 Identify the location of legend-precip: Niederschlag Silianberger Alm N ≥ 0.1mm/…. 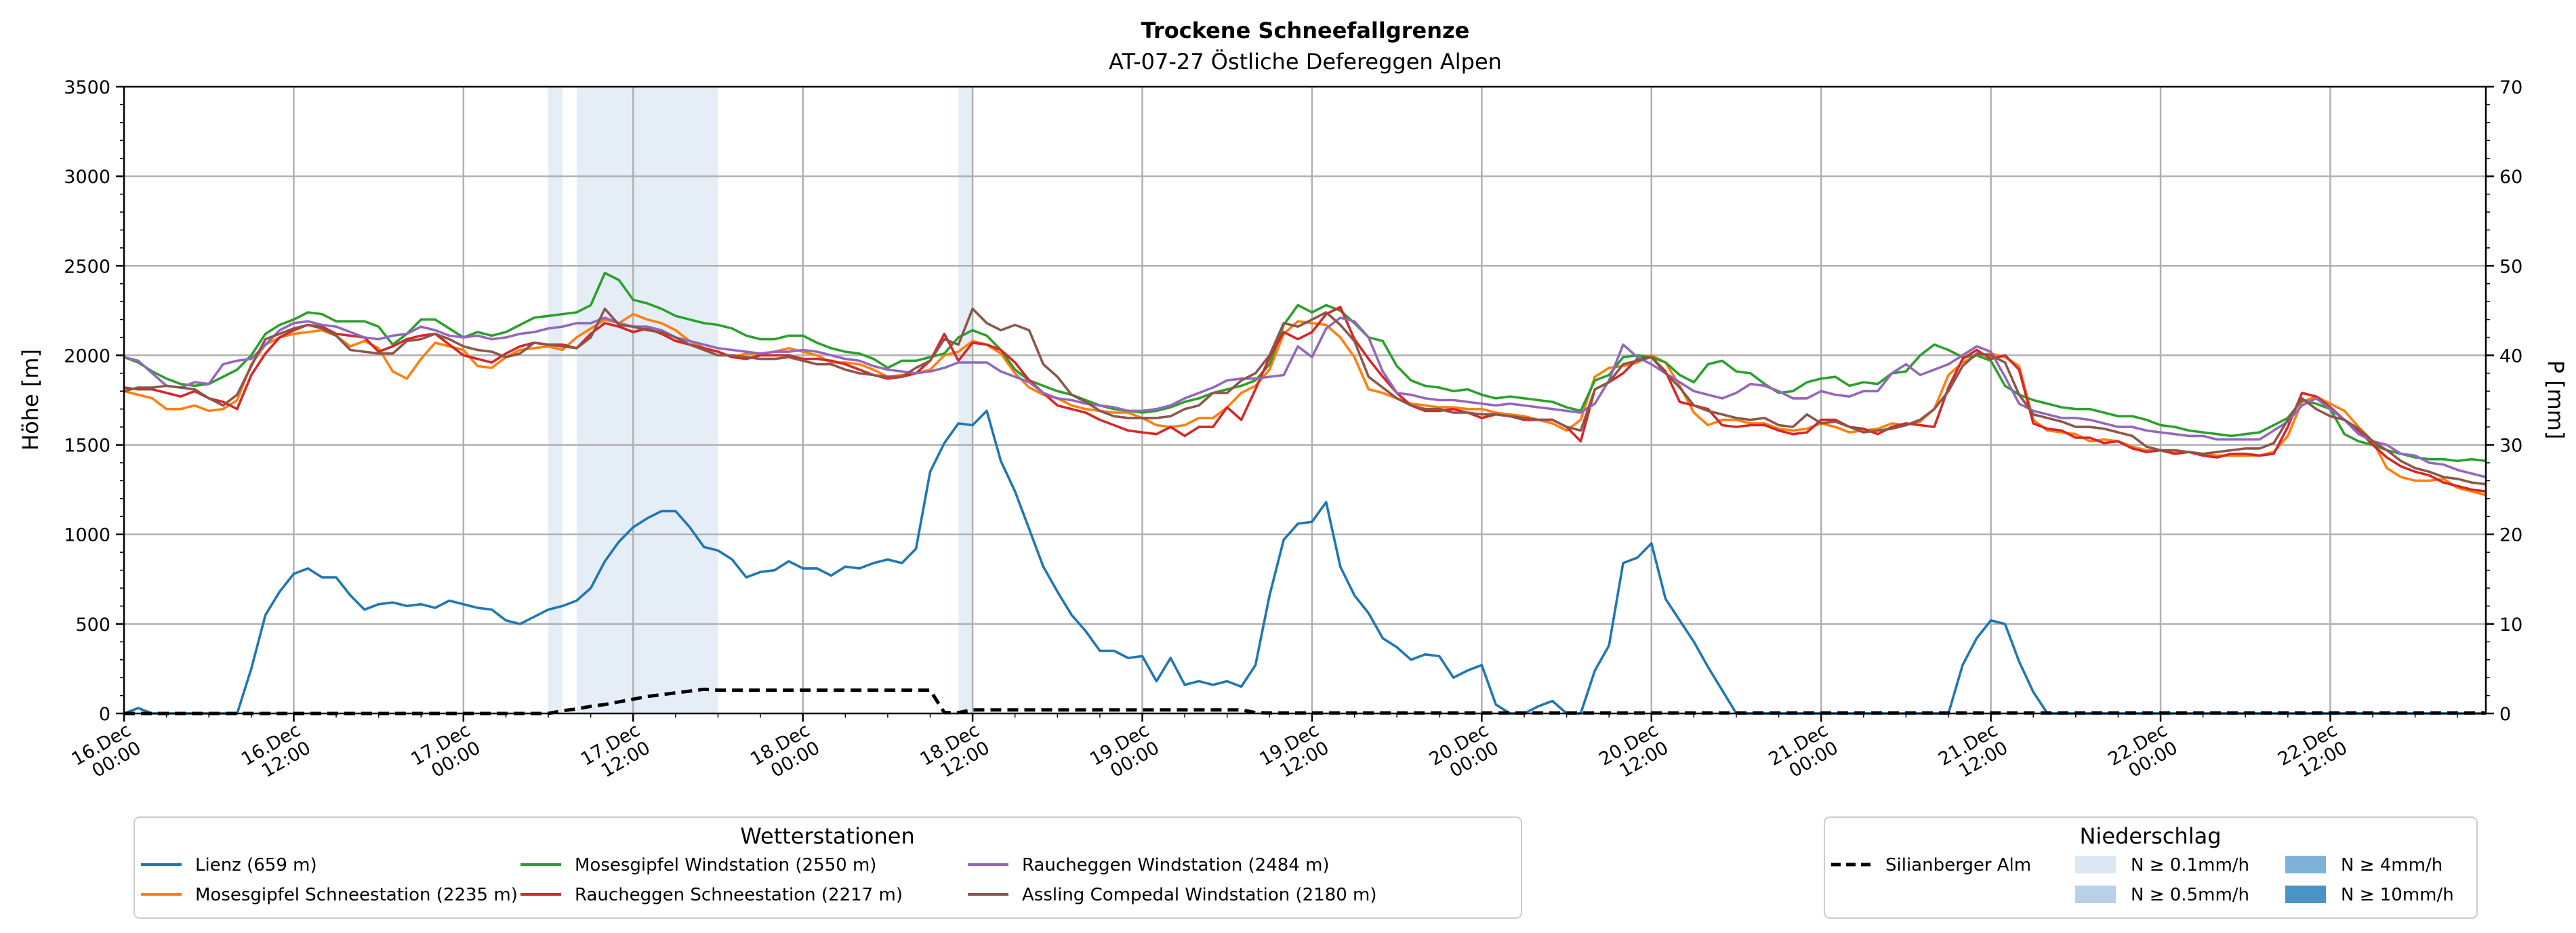
(2151, 867).